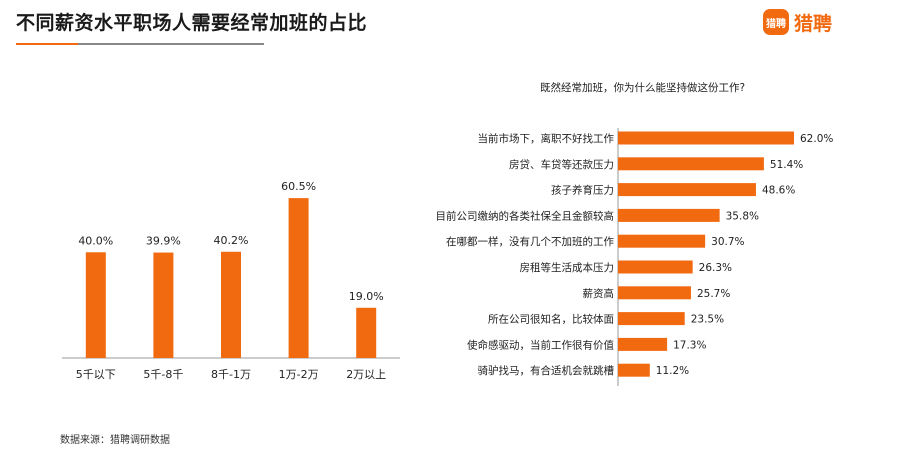 This screenshot has width=909, height=453. Describe the element at coordinates (231, 240) in the screenshot. I see `bar-value-label: 40.2%` at that location.